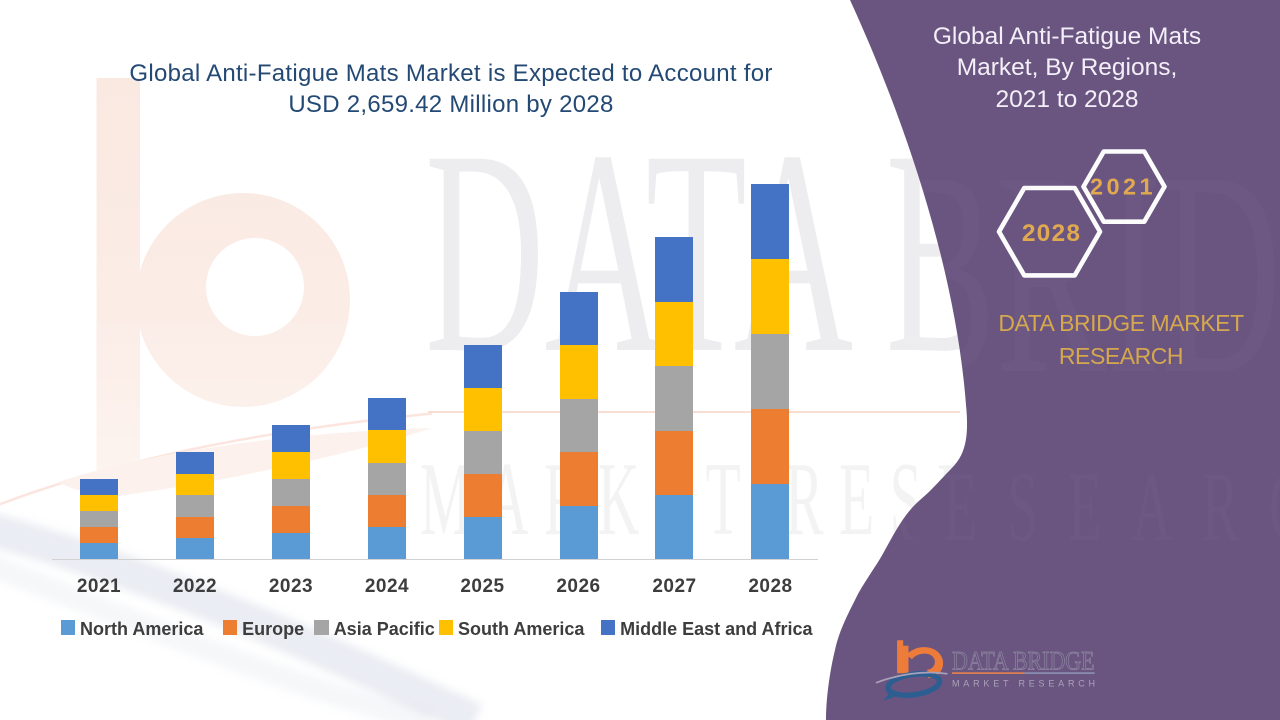 Image resolution: width=1280 pixels, height=720 pixels. I want to click on svg-text: 2021, so click(1123, 187).